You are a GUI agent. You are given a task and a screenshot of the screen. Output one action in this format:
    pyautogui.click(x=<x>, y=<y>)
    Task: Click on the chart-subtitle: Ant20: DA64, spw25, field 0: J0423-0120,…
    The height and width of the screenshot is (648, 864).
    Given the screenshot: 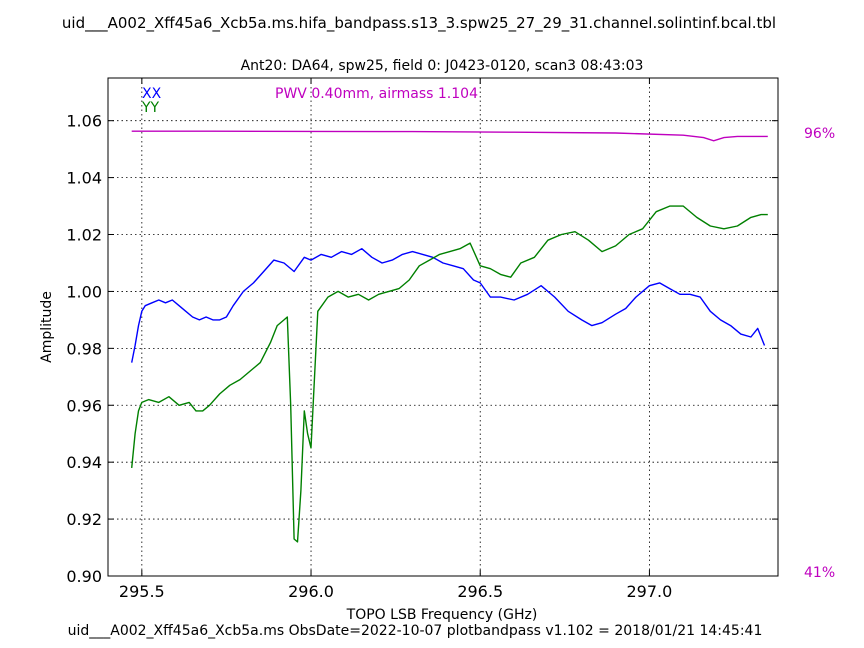 What is the action you would take?
    pyautogui.click(x=442, y=66)
    